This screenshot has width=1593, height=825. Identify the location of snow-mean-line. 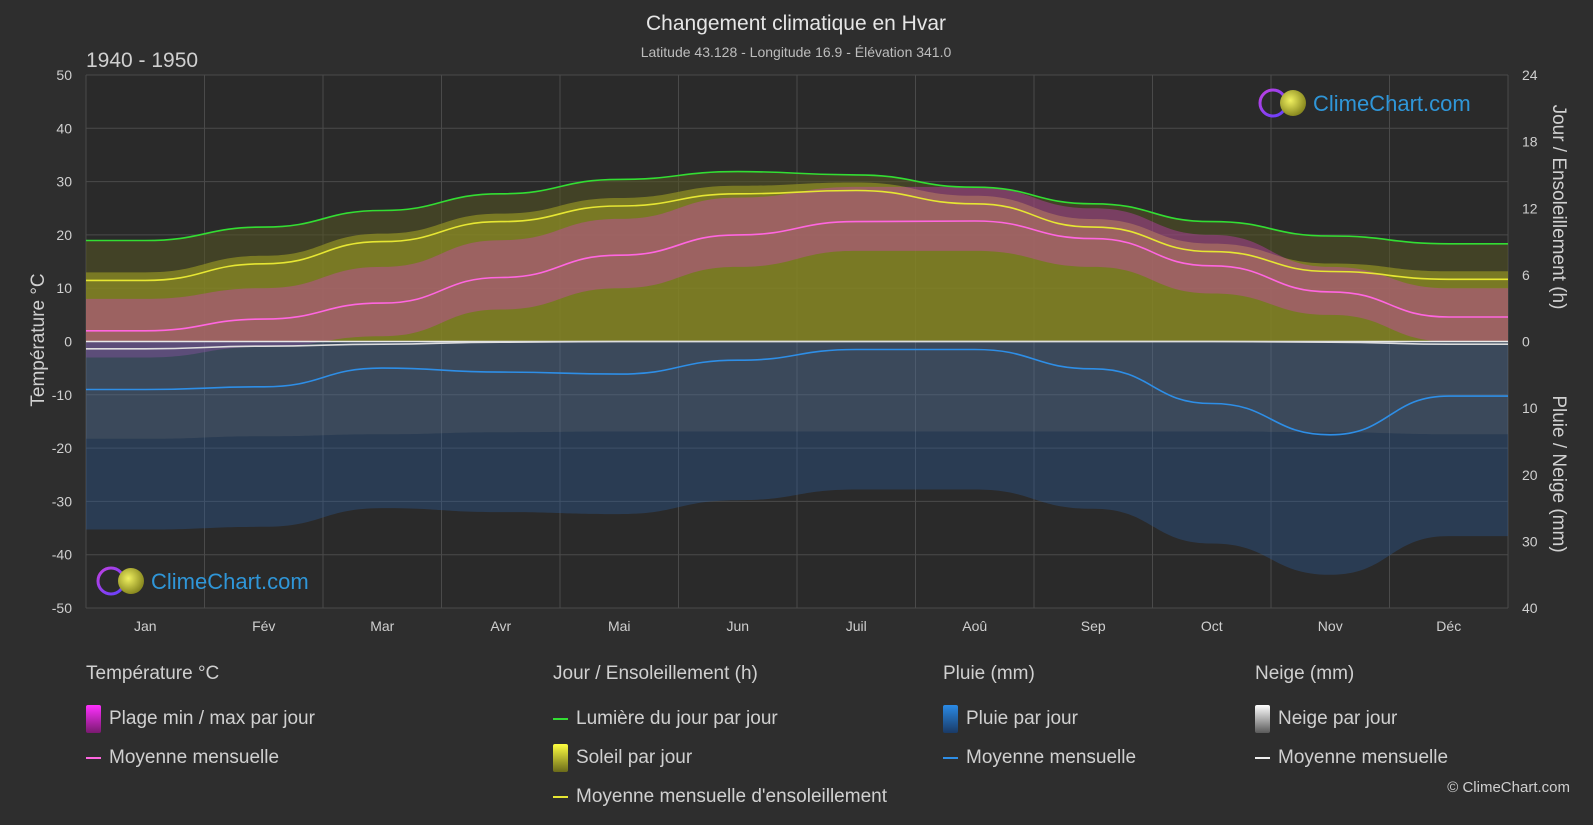
(796, 345).